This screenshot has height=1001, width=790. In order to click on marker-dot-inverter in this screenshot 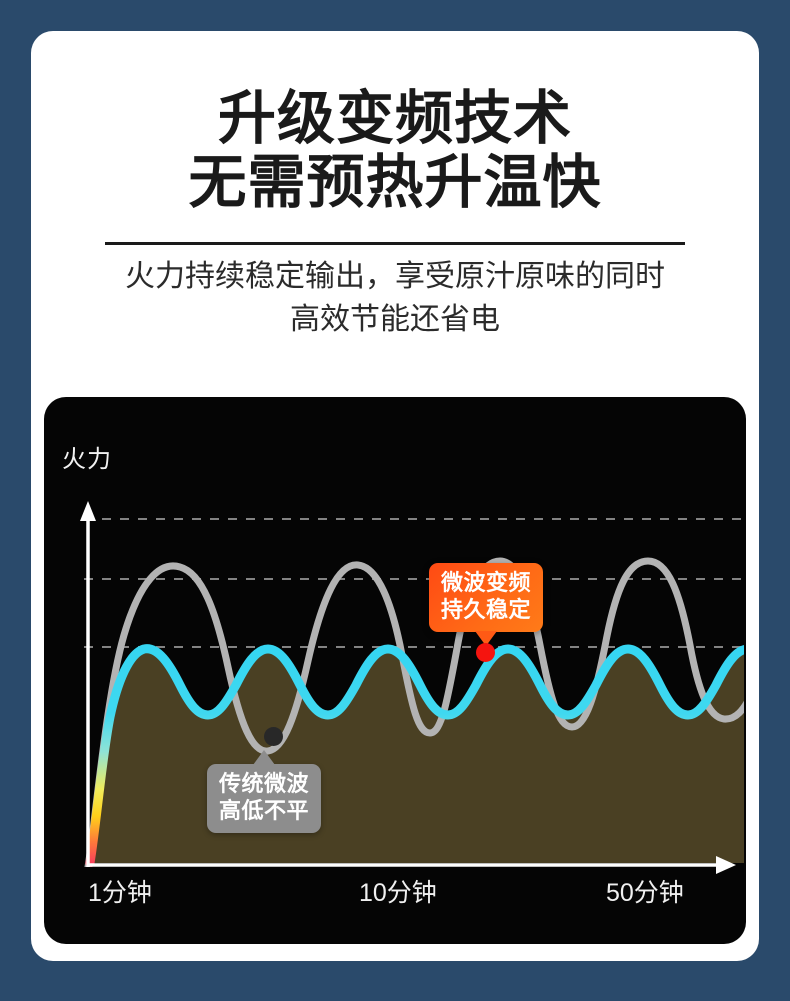, I will do `click(485, 652)`.